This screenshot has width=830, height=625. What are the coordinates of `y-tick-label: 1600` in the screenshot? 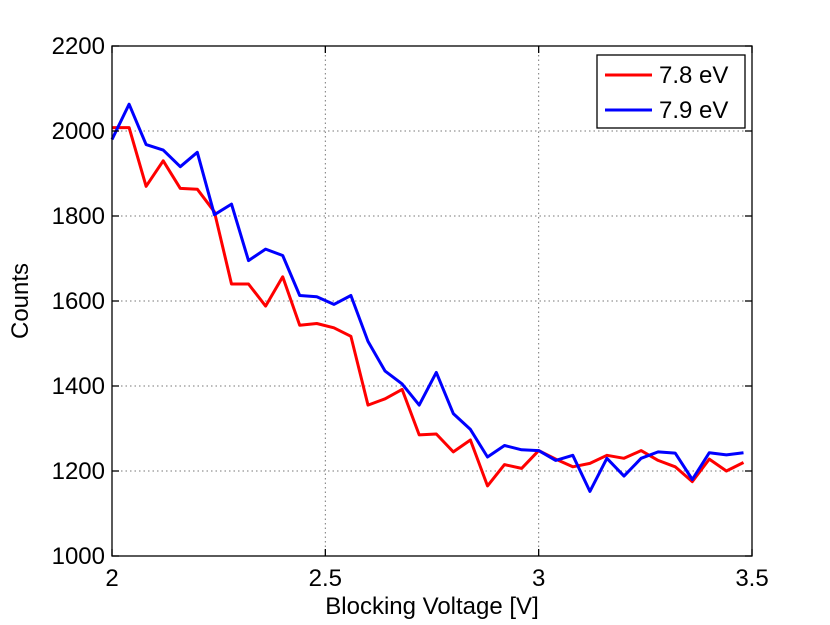 It's located at (78, 301).